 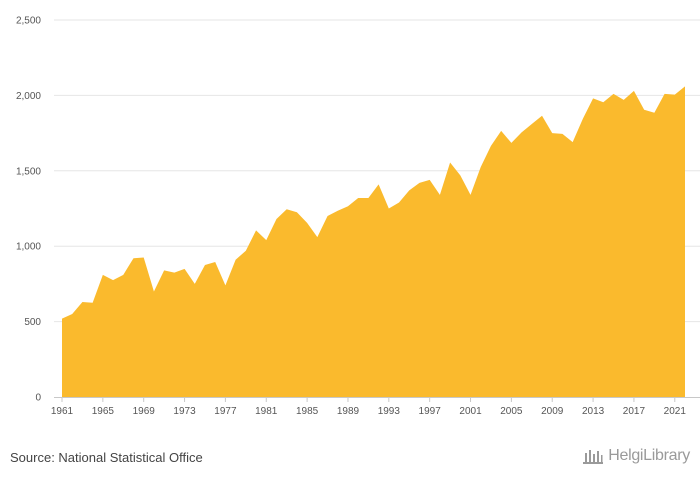 I want to click on x-tick-label: 2009, so click(x=552, y=411).